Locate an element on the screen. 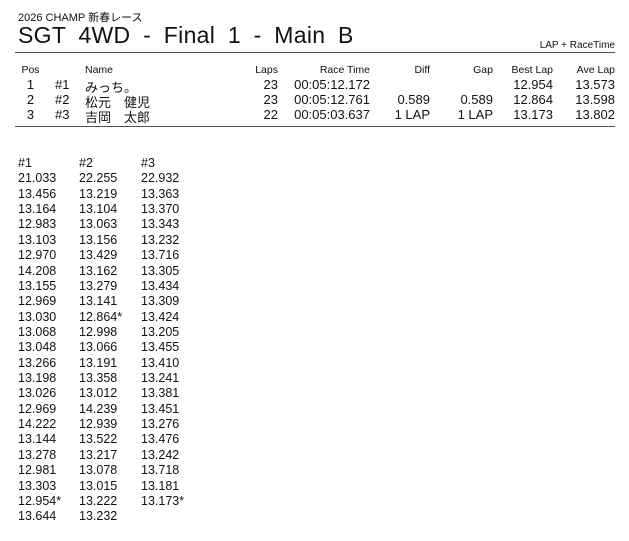 The height and width of the screenshot is (541, 629). cell-race-time: 00:05:12.761 is located at coordinates (332, 99).